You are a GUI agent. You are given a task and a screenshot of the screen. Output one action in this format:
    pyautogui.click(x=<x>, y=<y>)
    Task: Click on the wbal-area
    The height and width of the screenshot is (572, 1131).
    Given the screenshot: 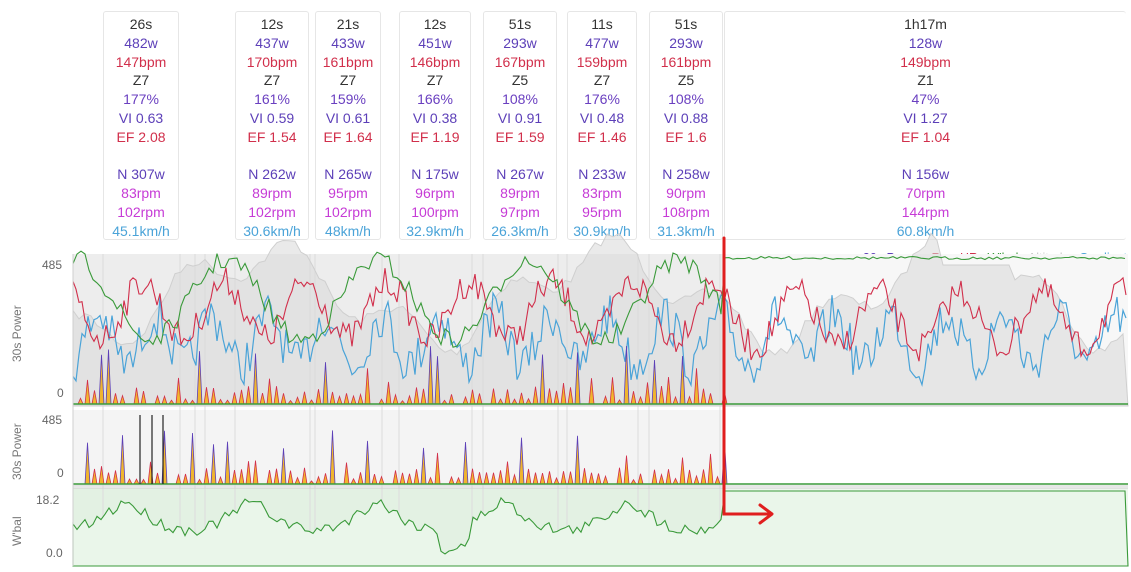 What is the action you would take?
    pyautogui.click(x=600, y=528)
    